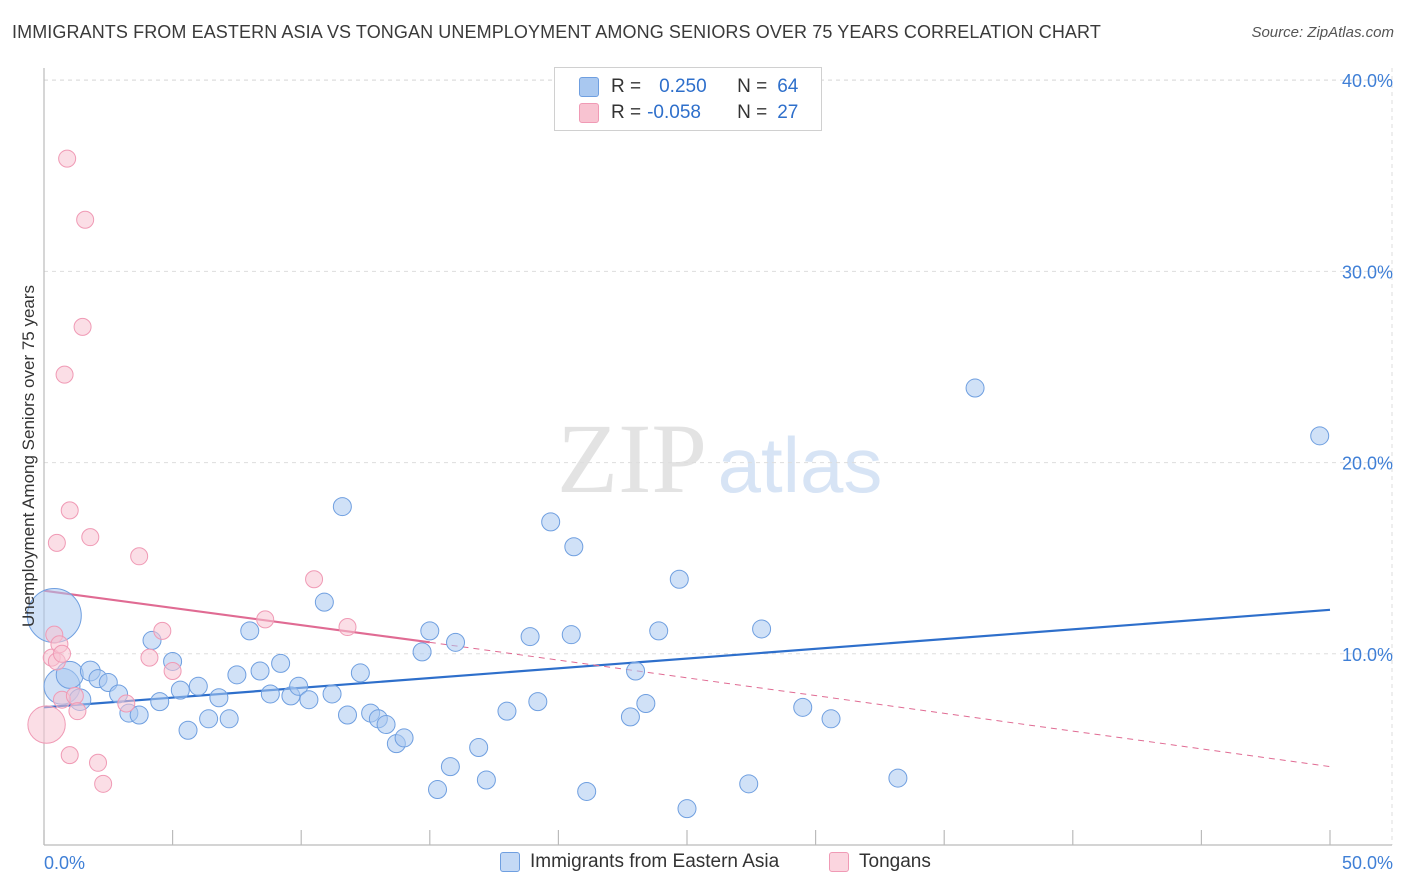 This screenshot has width=1406, height=892. I want to click on series-legend: Immigrants from Eastern Asia Tongans, so click(703, 864).